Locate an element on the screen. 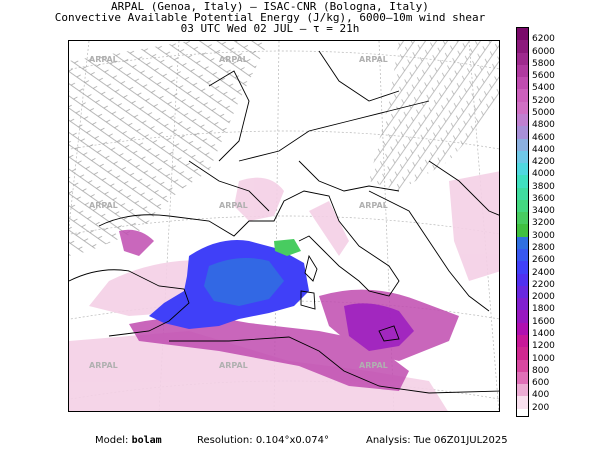 Image resolution: width=600 pixels, height=450 pixels. colorbar-level-label: 2800 is located at coordinates (543, 248).